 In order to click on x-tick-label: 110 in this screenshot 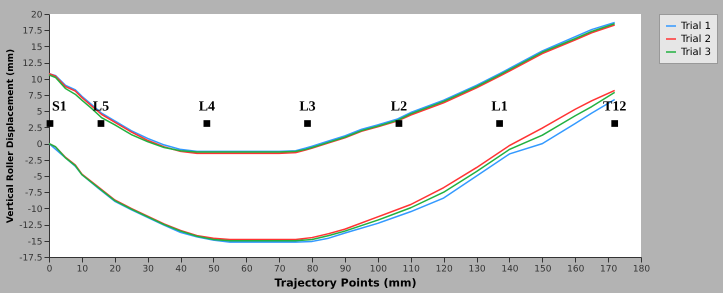, I will do `click(411, 269)`.